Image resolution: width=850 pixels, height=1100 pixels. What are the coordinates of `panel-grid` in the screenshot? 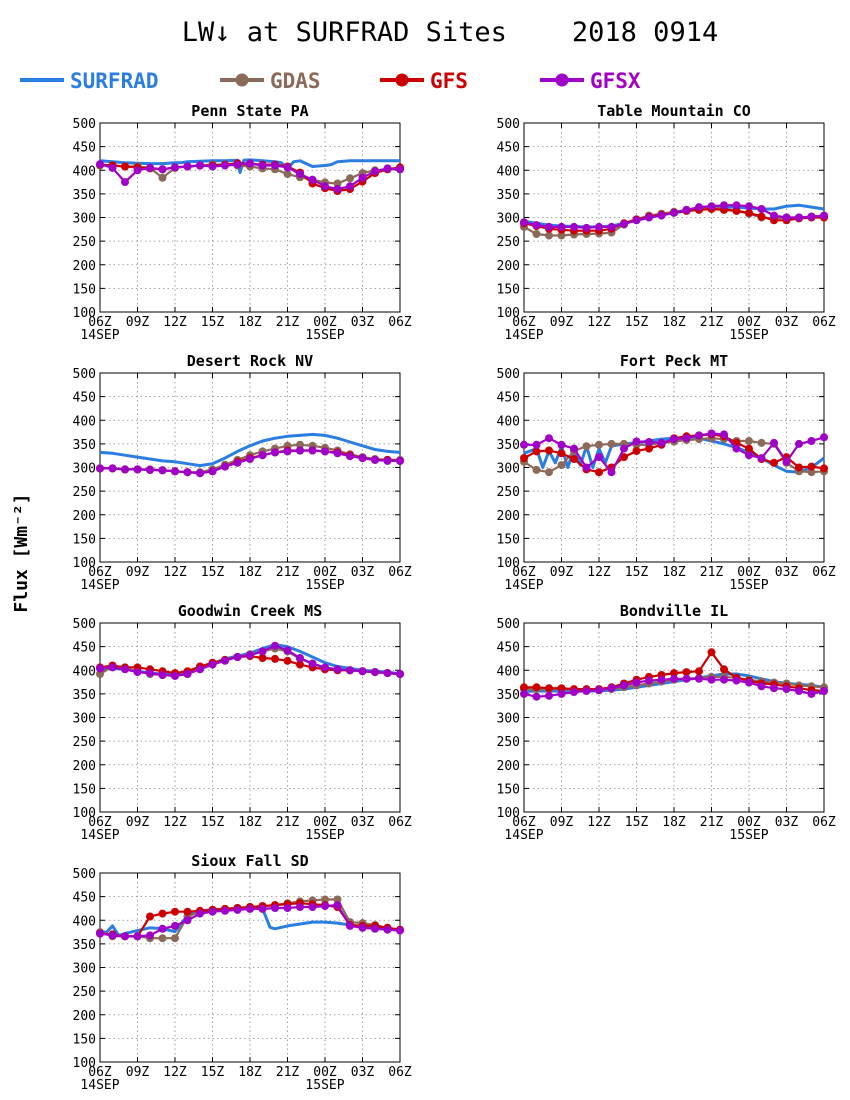 It's located at (674, 717).